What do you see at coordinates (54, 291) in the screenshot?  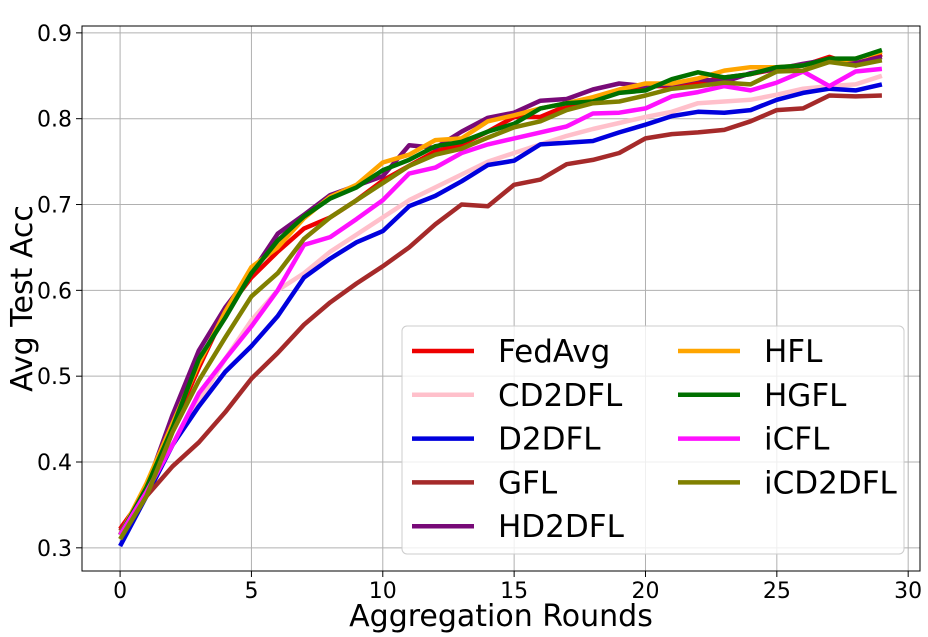 I see `y-tick-label: 0.6` at bounding box center [54, 291].